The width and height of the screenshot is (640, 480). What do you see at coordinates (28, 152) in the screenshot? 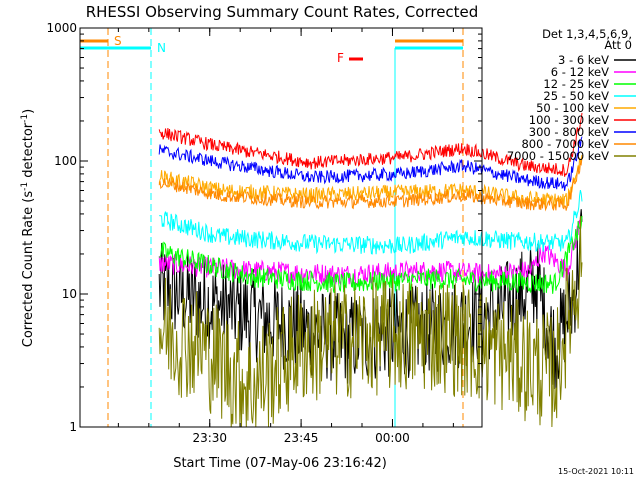
I see `y-axis-label-part: detector` at bounding box center [28, 152].